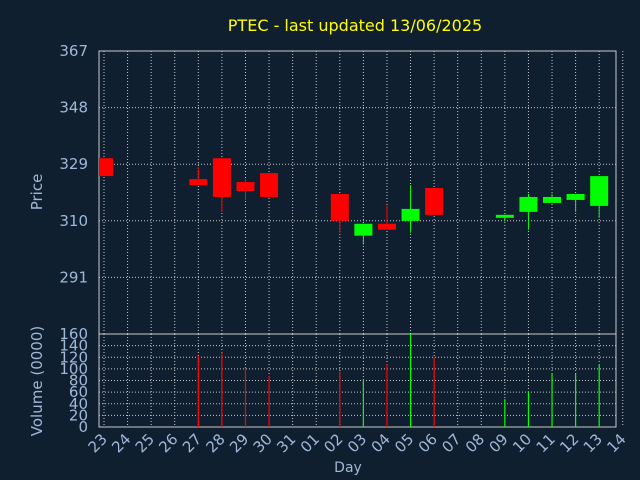 The width and height of the screenshot is (640, 480). What do you see at coordinates (348, 468) in the screenshot?
I see `x-axis-label: Day` at bounding box center [348, 468].